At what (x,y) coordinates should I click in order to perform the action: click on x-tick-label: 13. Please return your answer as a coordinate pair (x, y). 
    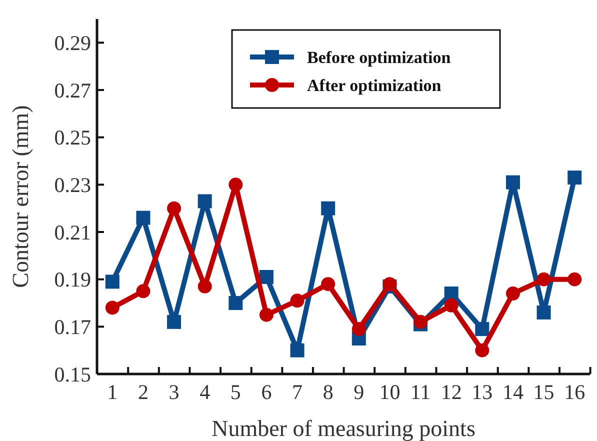
    Looking at the image, I should click on (482, 392).